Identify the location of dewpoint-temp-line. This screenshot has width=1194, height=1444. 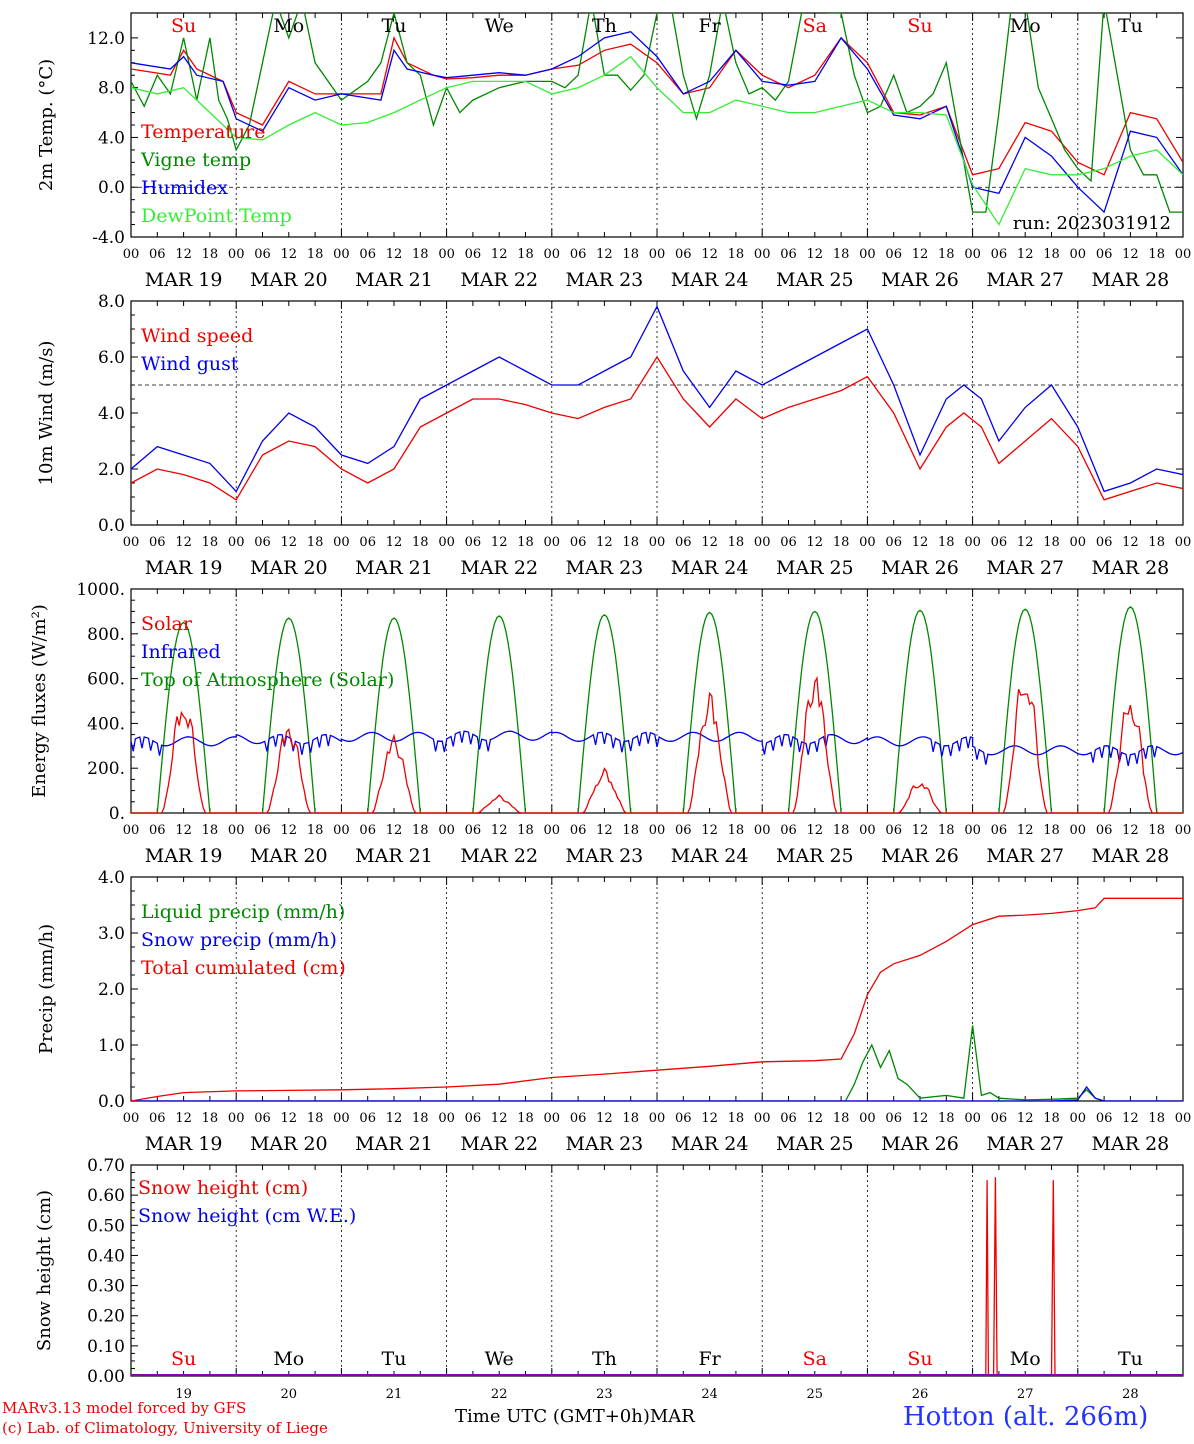
(657, 140).